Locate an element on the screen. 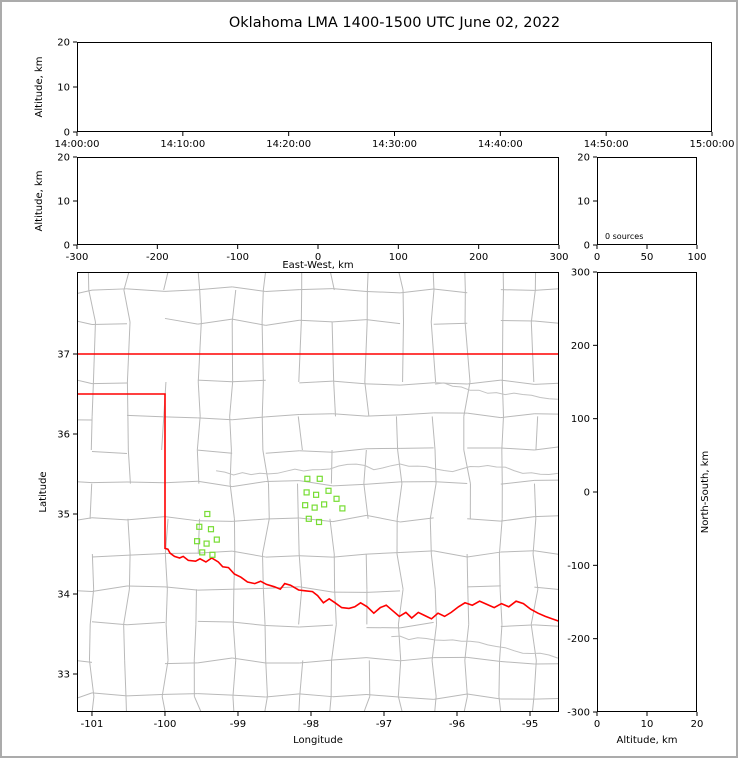 The image size is (738, 758). ew-axis-tick-label: 0 is located at coordinates (318, 257).